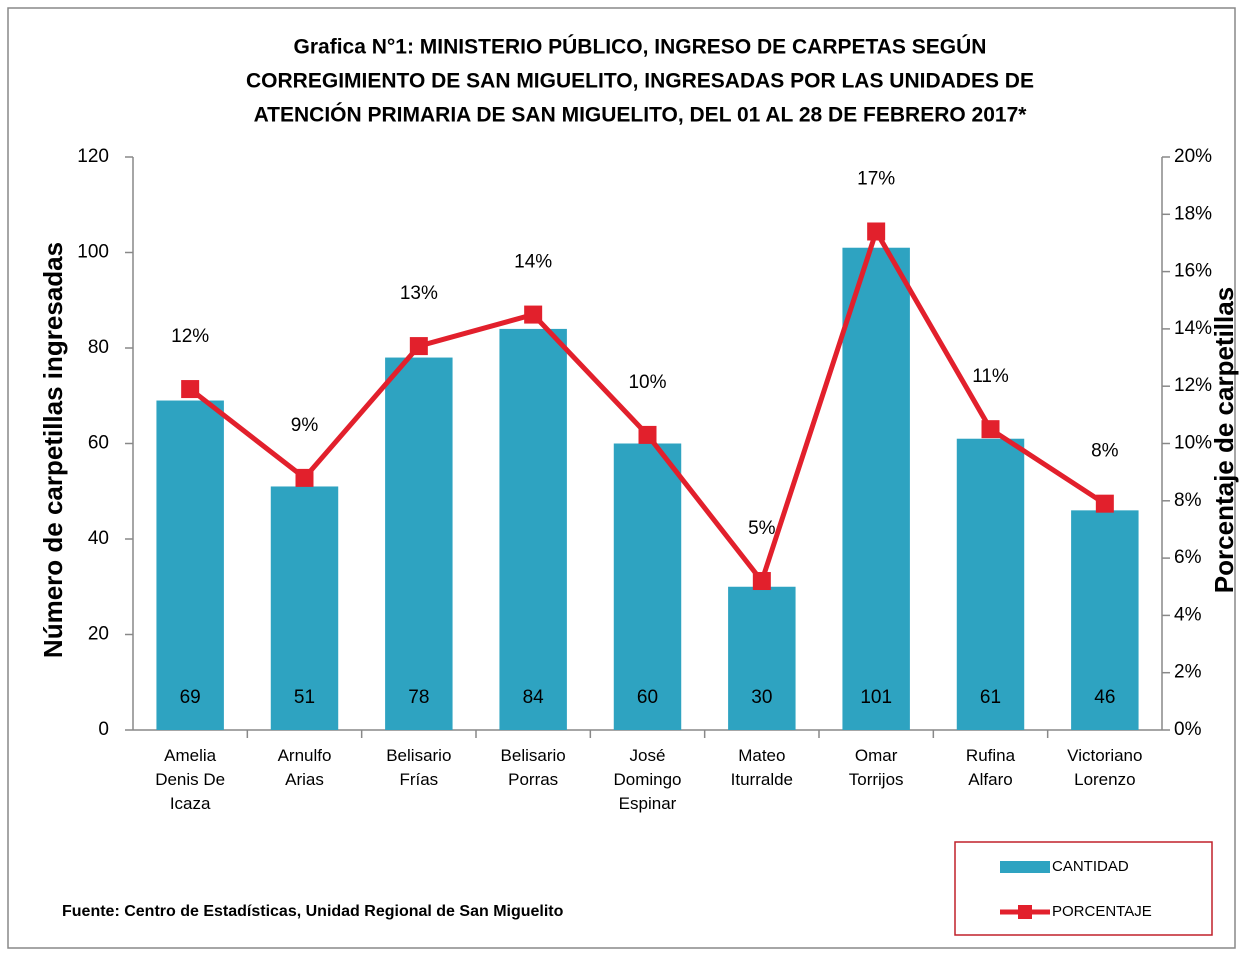  Describe the element at coordinates (990, 767) in the screenshot. I see `x-tick-label: Rufina Alfaro` at that location.